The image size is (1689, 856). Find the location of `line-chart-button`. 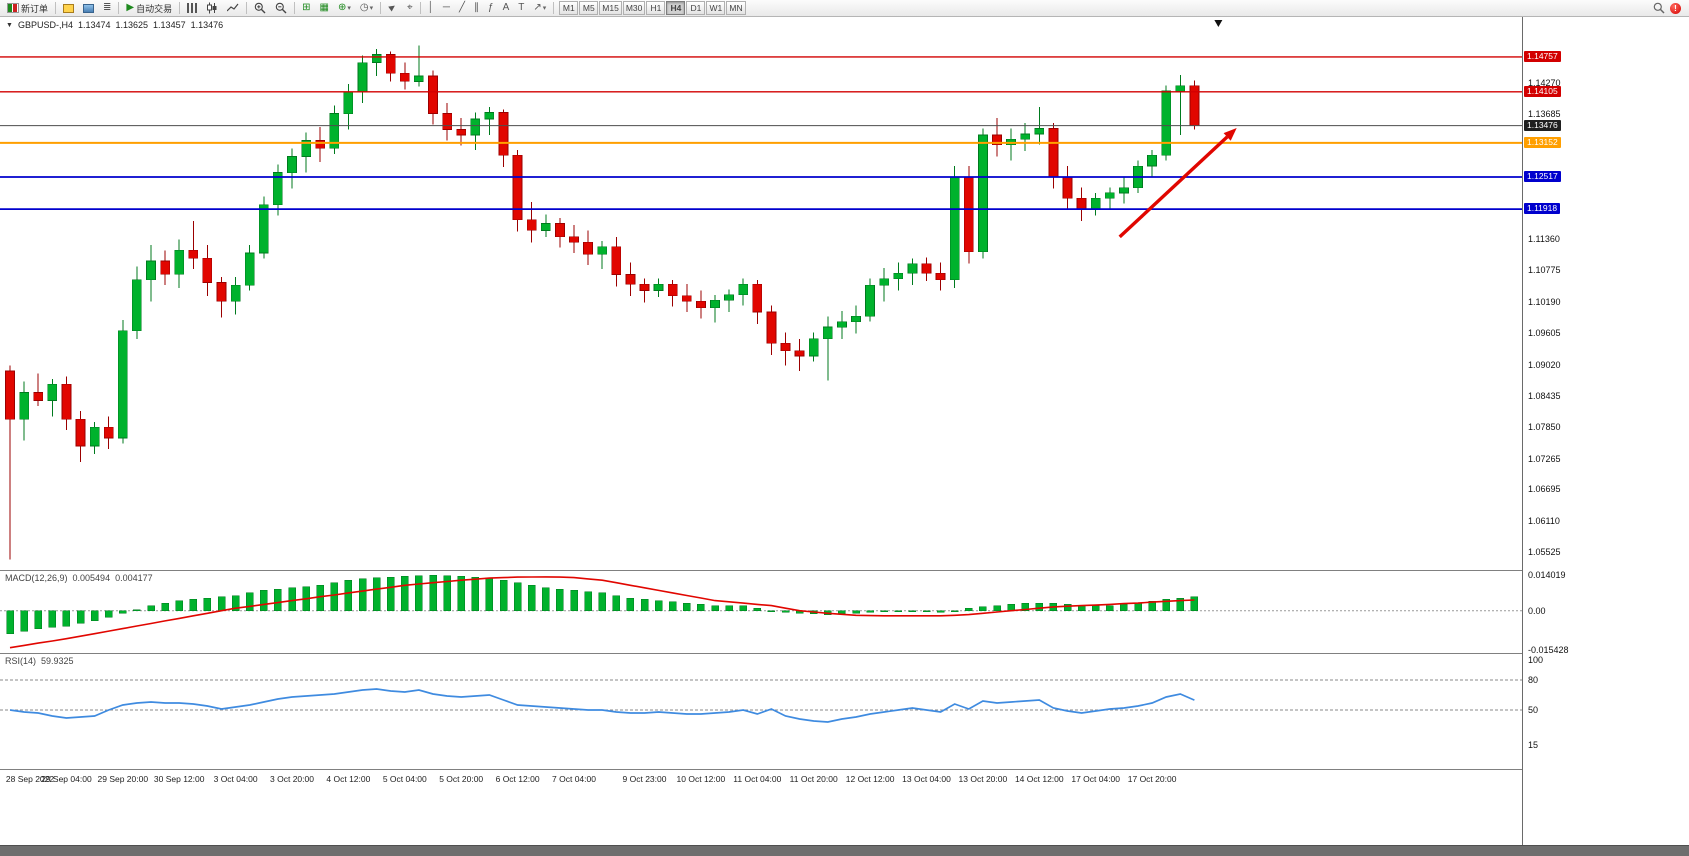

line-chart-button is located at coordinates (233, 8).